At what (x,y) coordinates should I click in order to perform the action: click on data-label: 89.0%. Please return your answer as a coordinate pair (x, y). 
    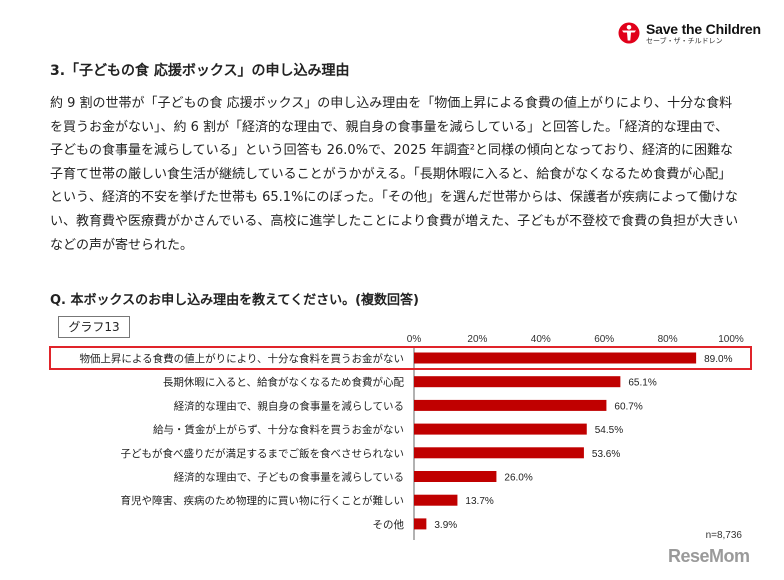
    Looking at the image, I should click on (718, 359).